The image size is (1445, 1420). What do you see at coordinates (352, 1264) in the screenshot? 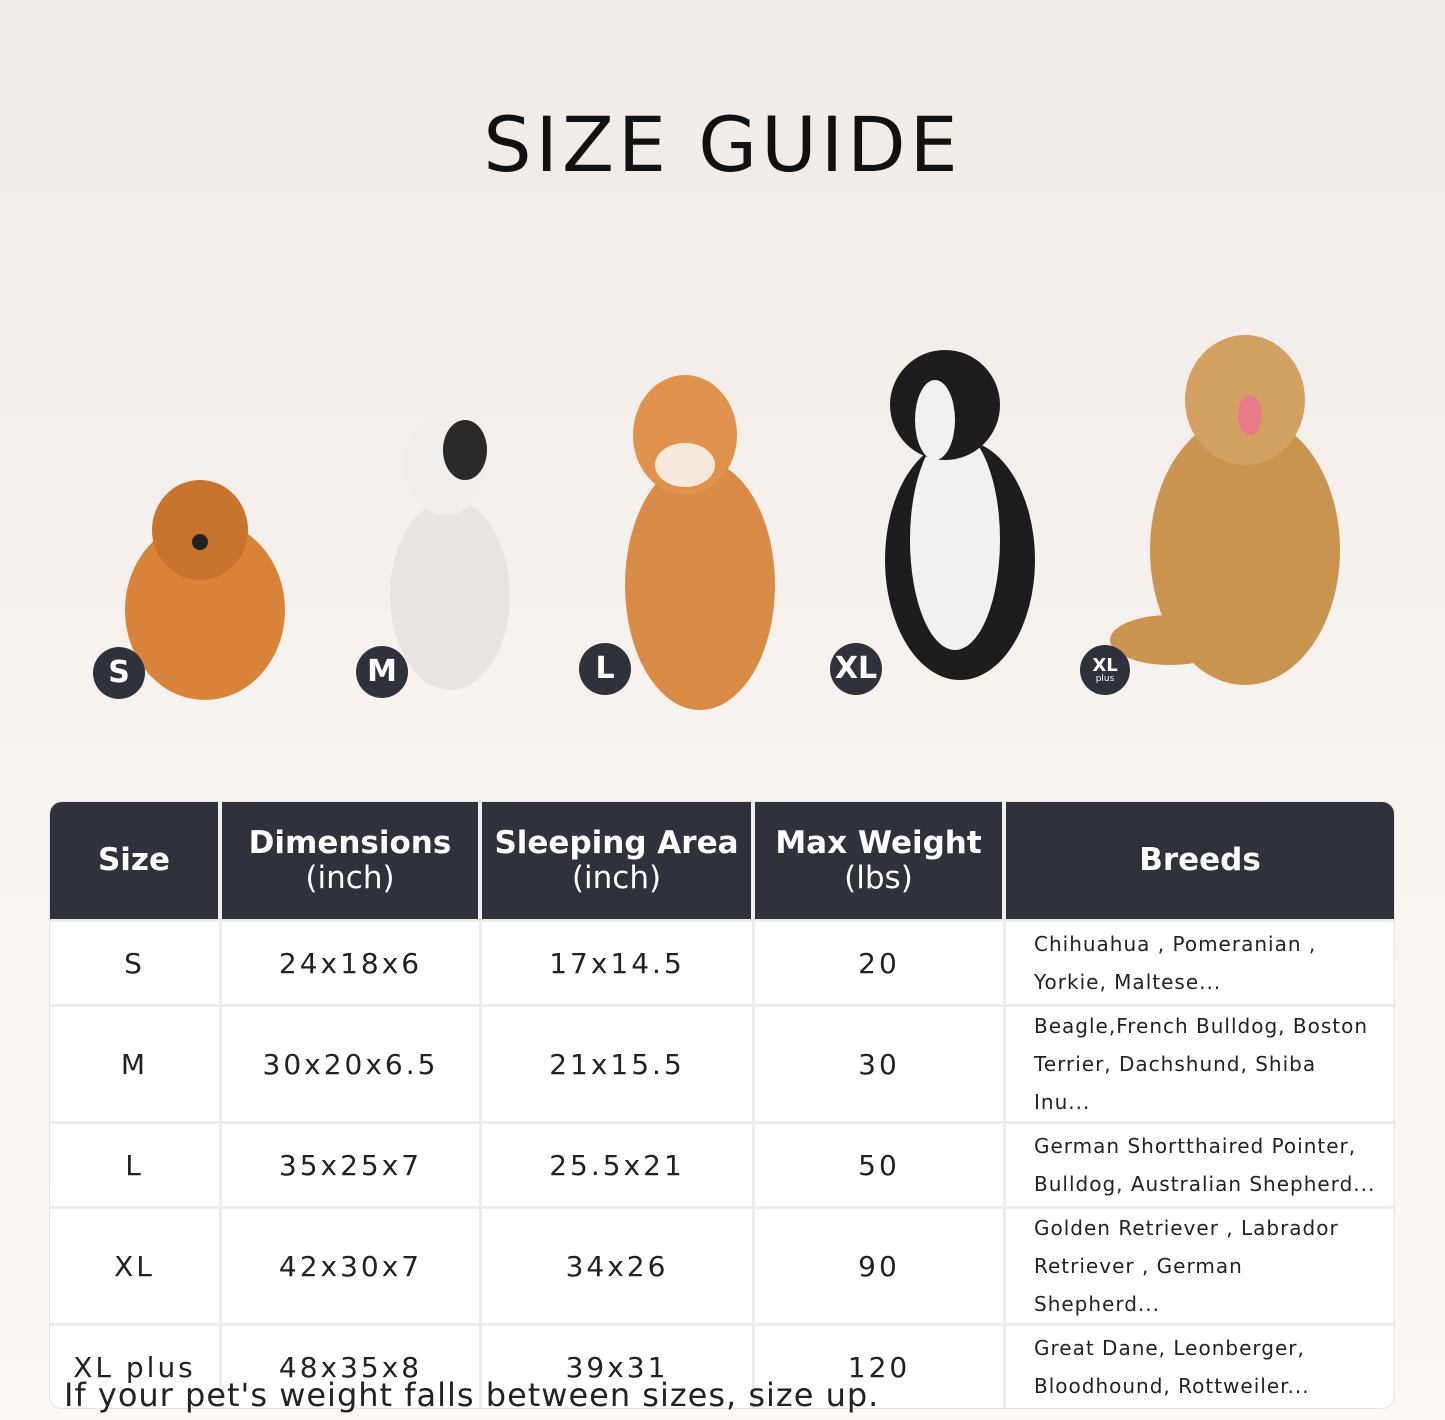
I see `cell-dimensions: 42x30x7` at bounding box center [352, 1264].